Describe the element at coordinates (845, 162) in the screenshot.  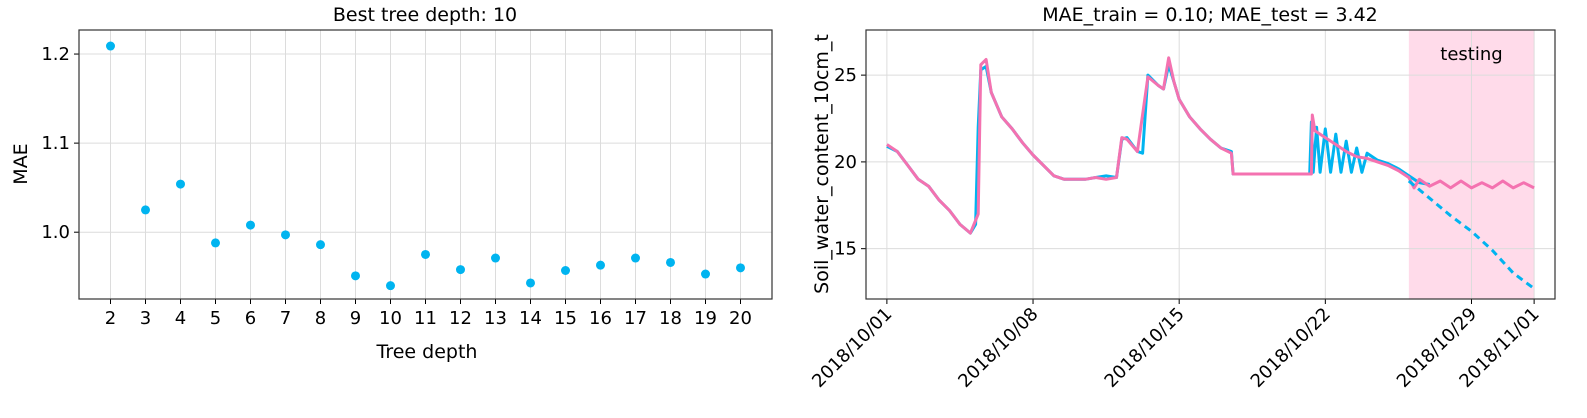
I see `y-tick-label: 20` at that location.